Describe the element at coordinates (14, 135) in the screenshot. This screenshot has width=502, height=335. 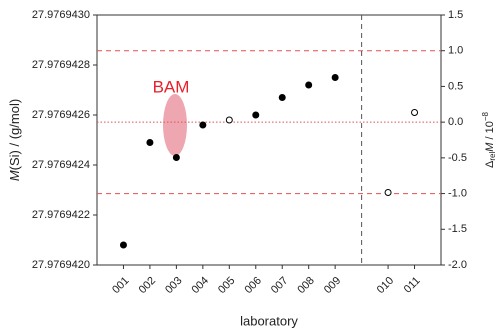
I see `y-label-part: (Si) / (g/mol)` at that location.